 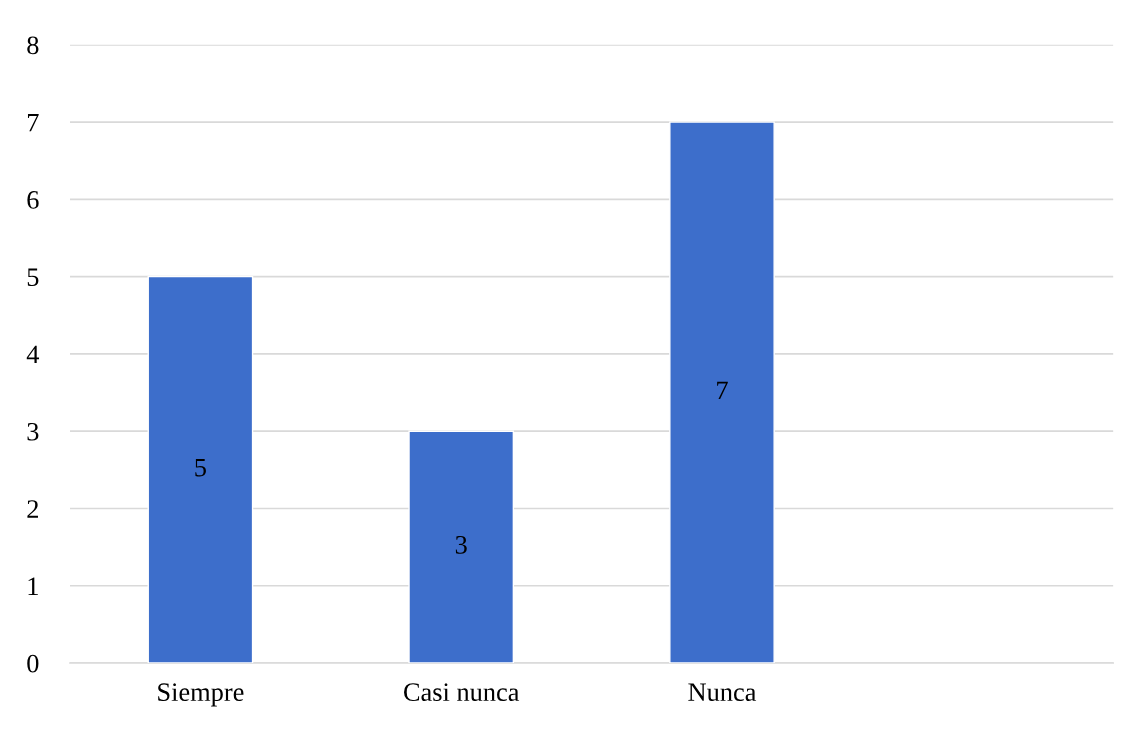 I want to click on y-tick-label: 7, so click(x=33, y=122).